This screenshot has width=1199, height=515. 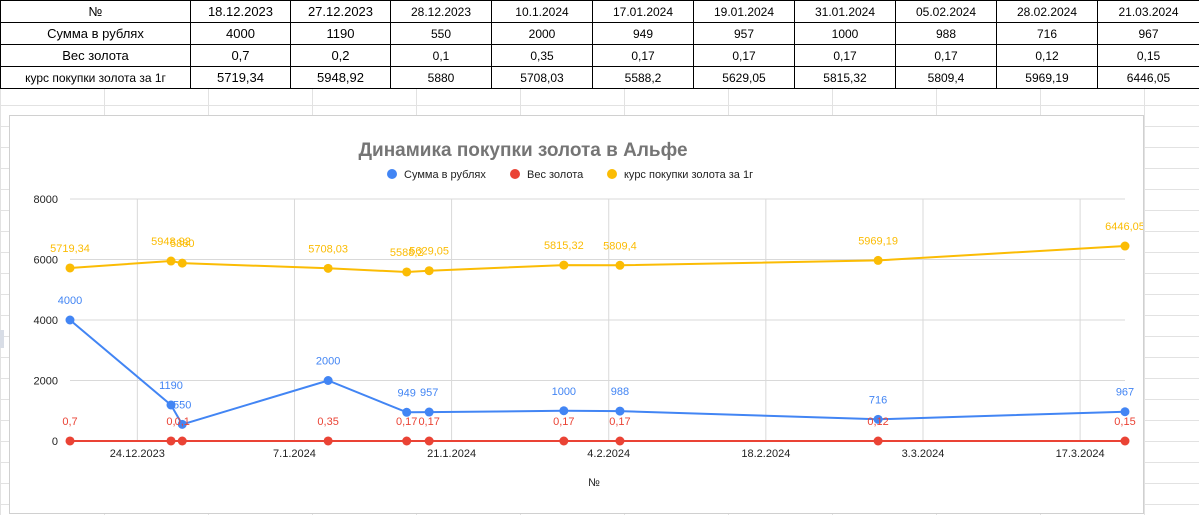 What do you see at coordinates (328, 362) in the screenshot?
I see `data-label: 2000` at bounding box center [328, 362].